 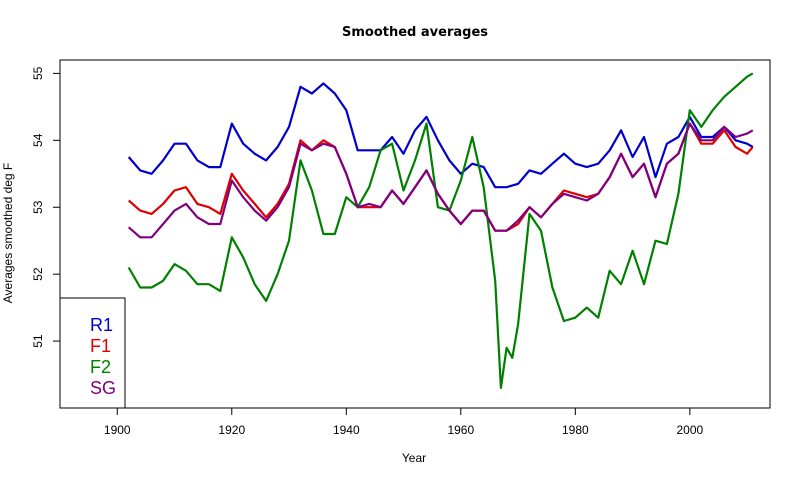 I want to click on x-tick-label: 1940, so click(x=346, y=430).